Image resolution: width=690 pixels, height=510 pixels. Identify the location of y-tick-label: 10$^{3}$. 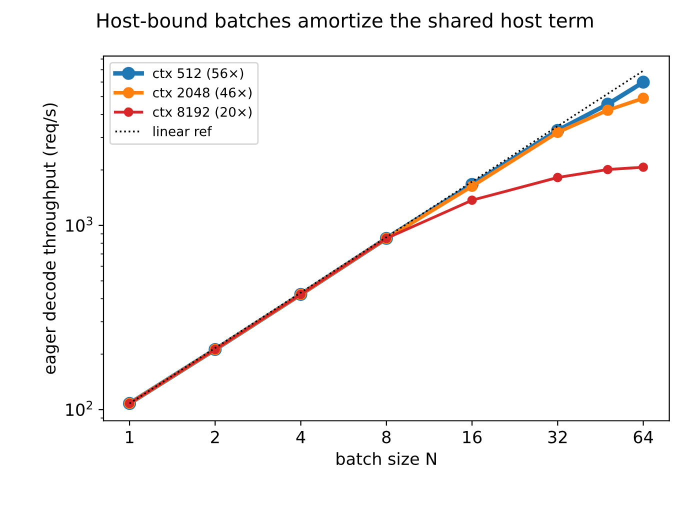
(79, 224).